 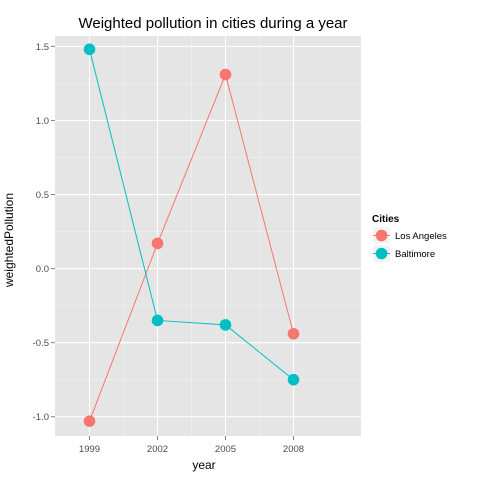 I want to click on x-tick-label: 2008, so click(x=293, y=449).